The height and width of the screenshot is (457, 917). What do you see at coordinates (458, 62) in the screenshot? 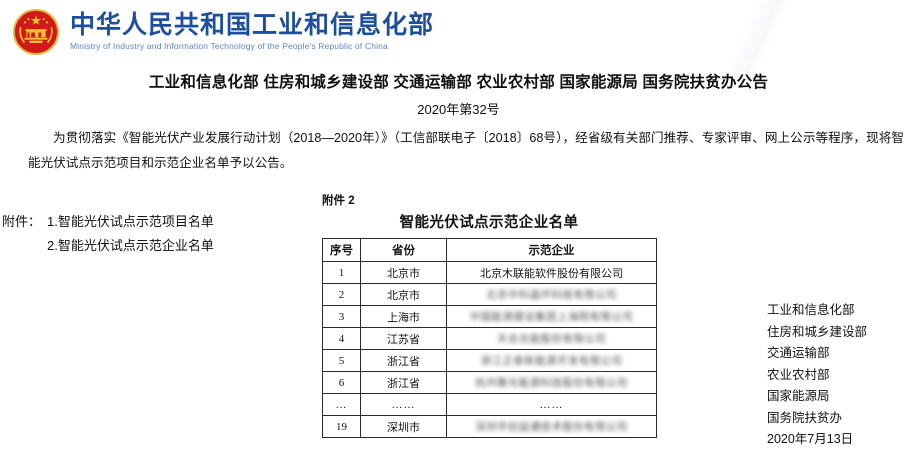
I see `masthead-divider` at bounding box center [458, 62].